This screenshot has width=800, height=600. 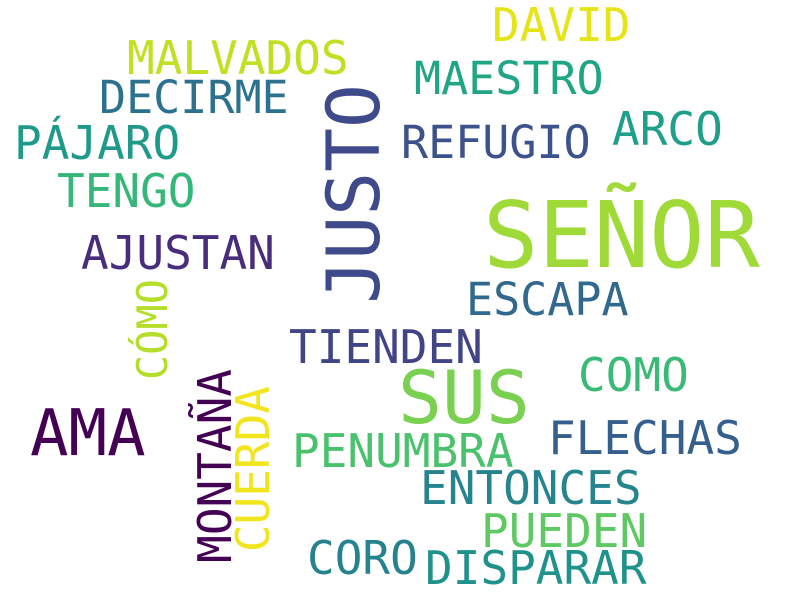 I want to click on word-sus: SUS, so click(x=464, y=398).